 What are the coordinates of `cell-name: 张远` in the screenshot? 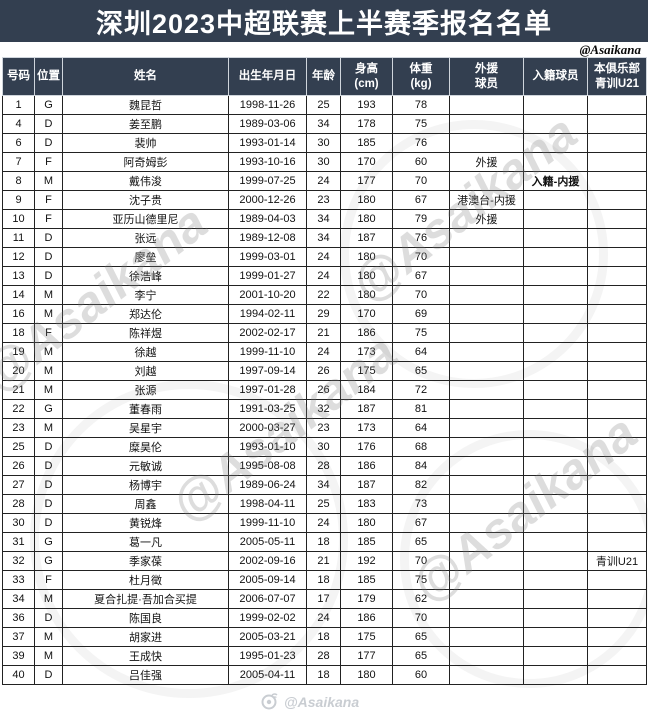 It's located at (145, 238).